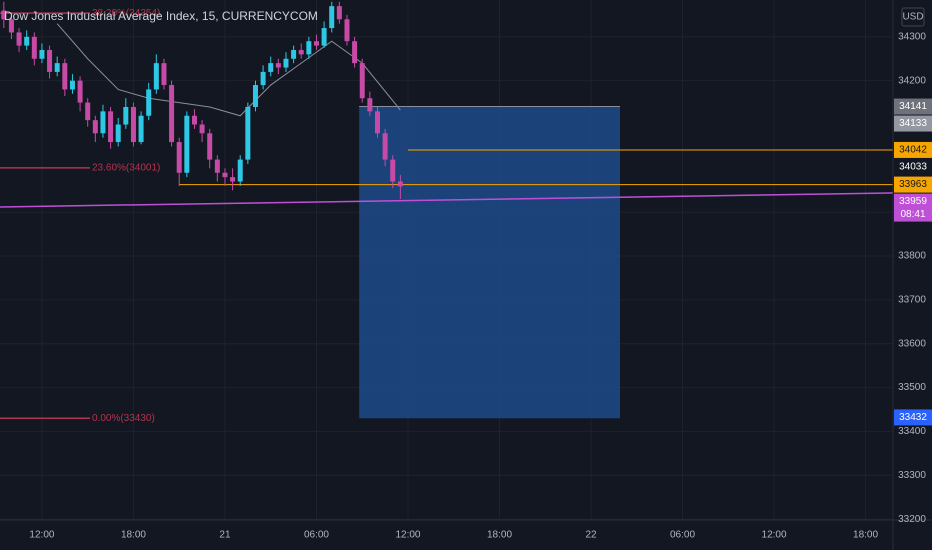 The height and width of the screenshot is (550, 932). I want to click on y-tick-label: 33600, so click(912, 343).